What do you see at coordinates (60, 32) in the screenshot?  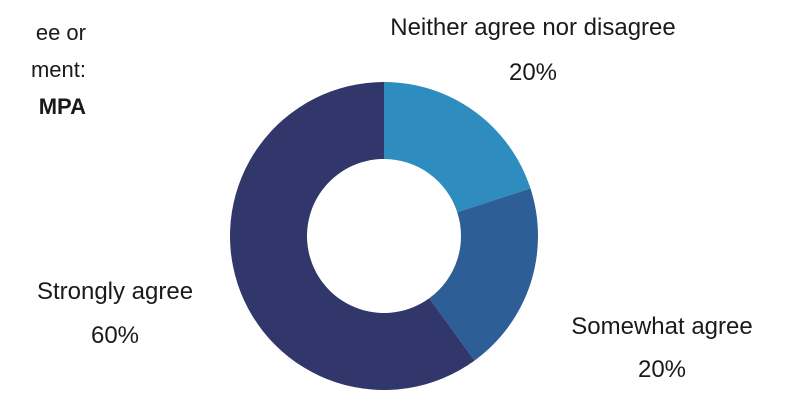 I see `question-line-1: ee or` at bounding box center [60, 32].